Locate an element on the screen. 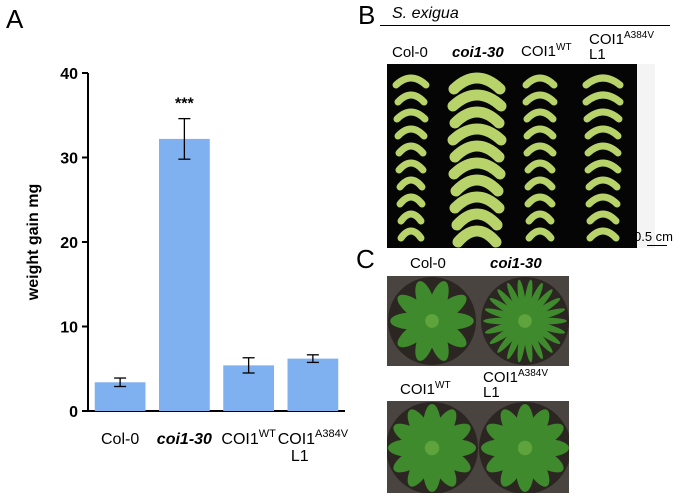  species-label: S. exigua is located at coordinates (425, 13).